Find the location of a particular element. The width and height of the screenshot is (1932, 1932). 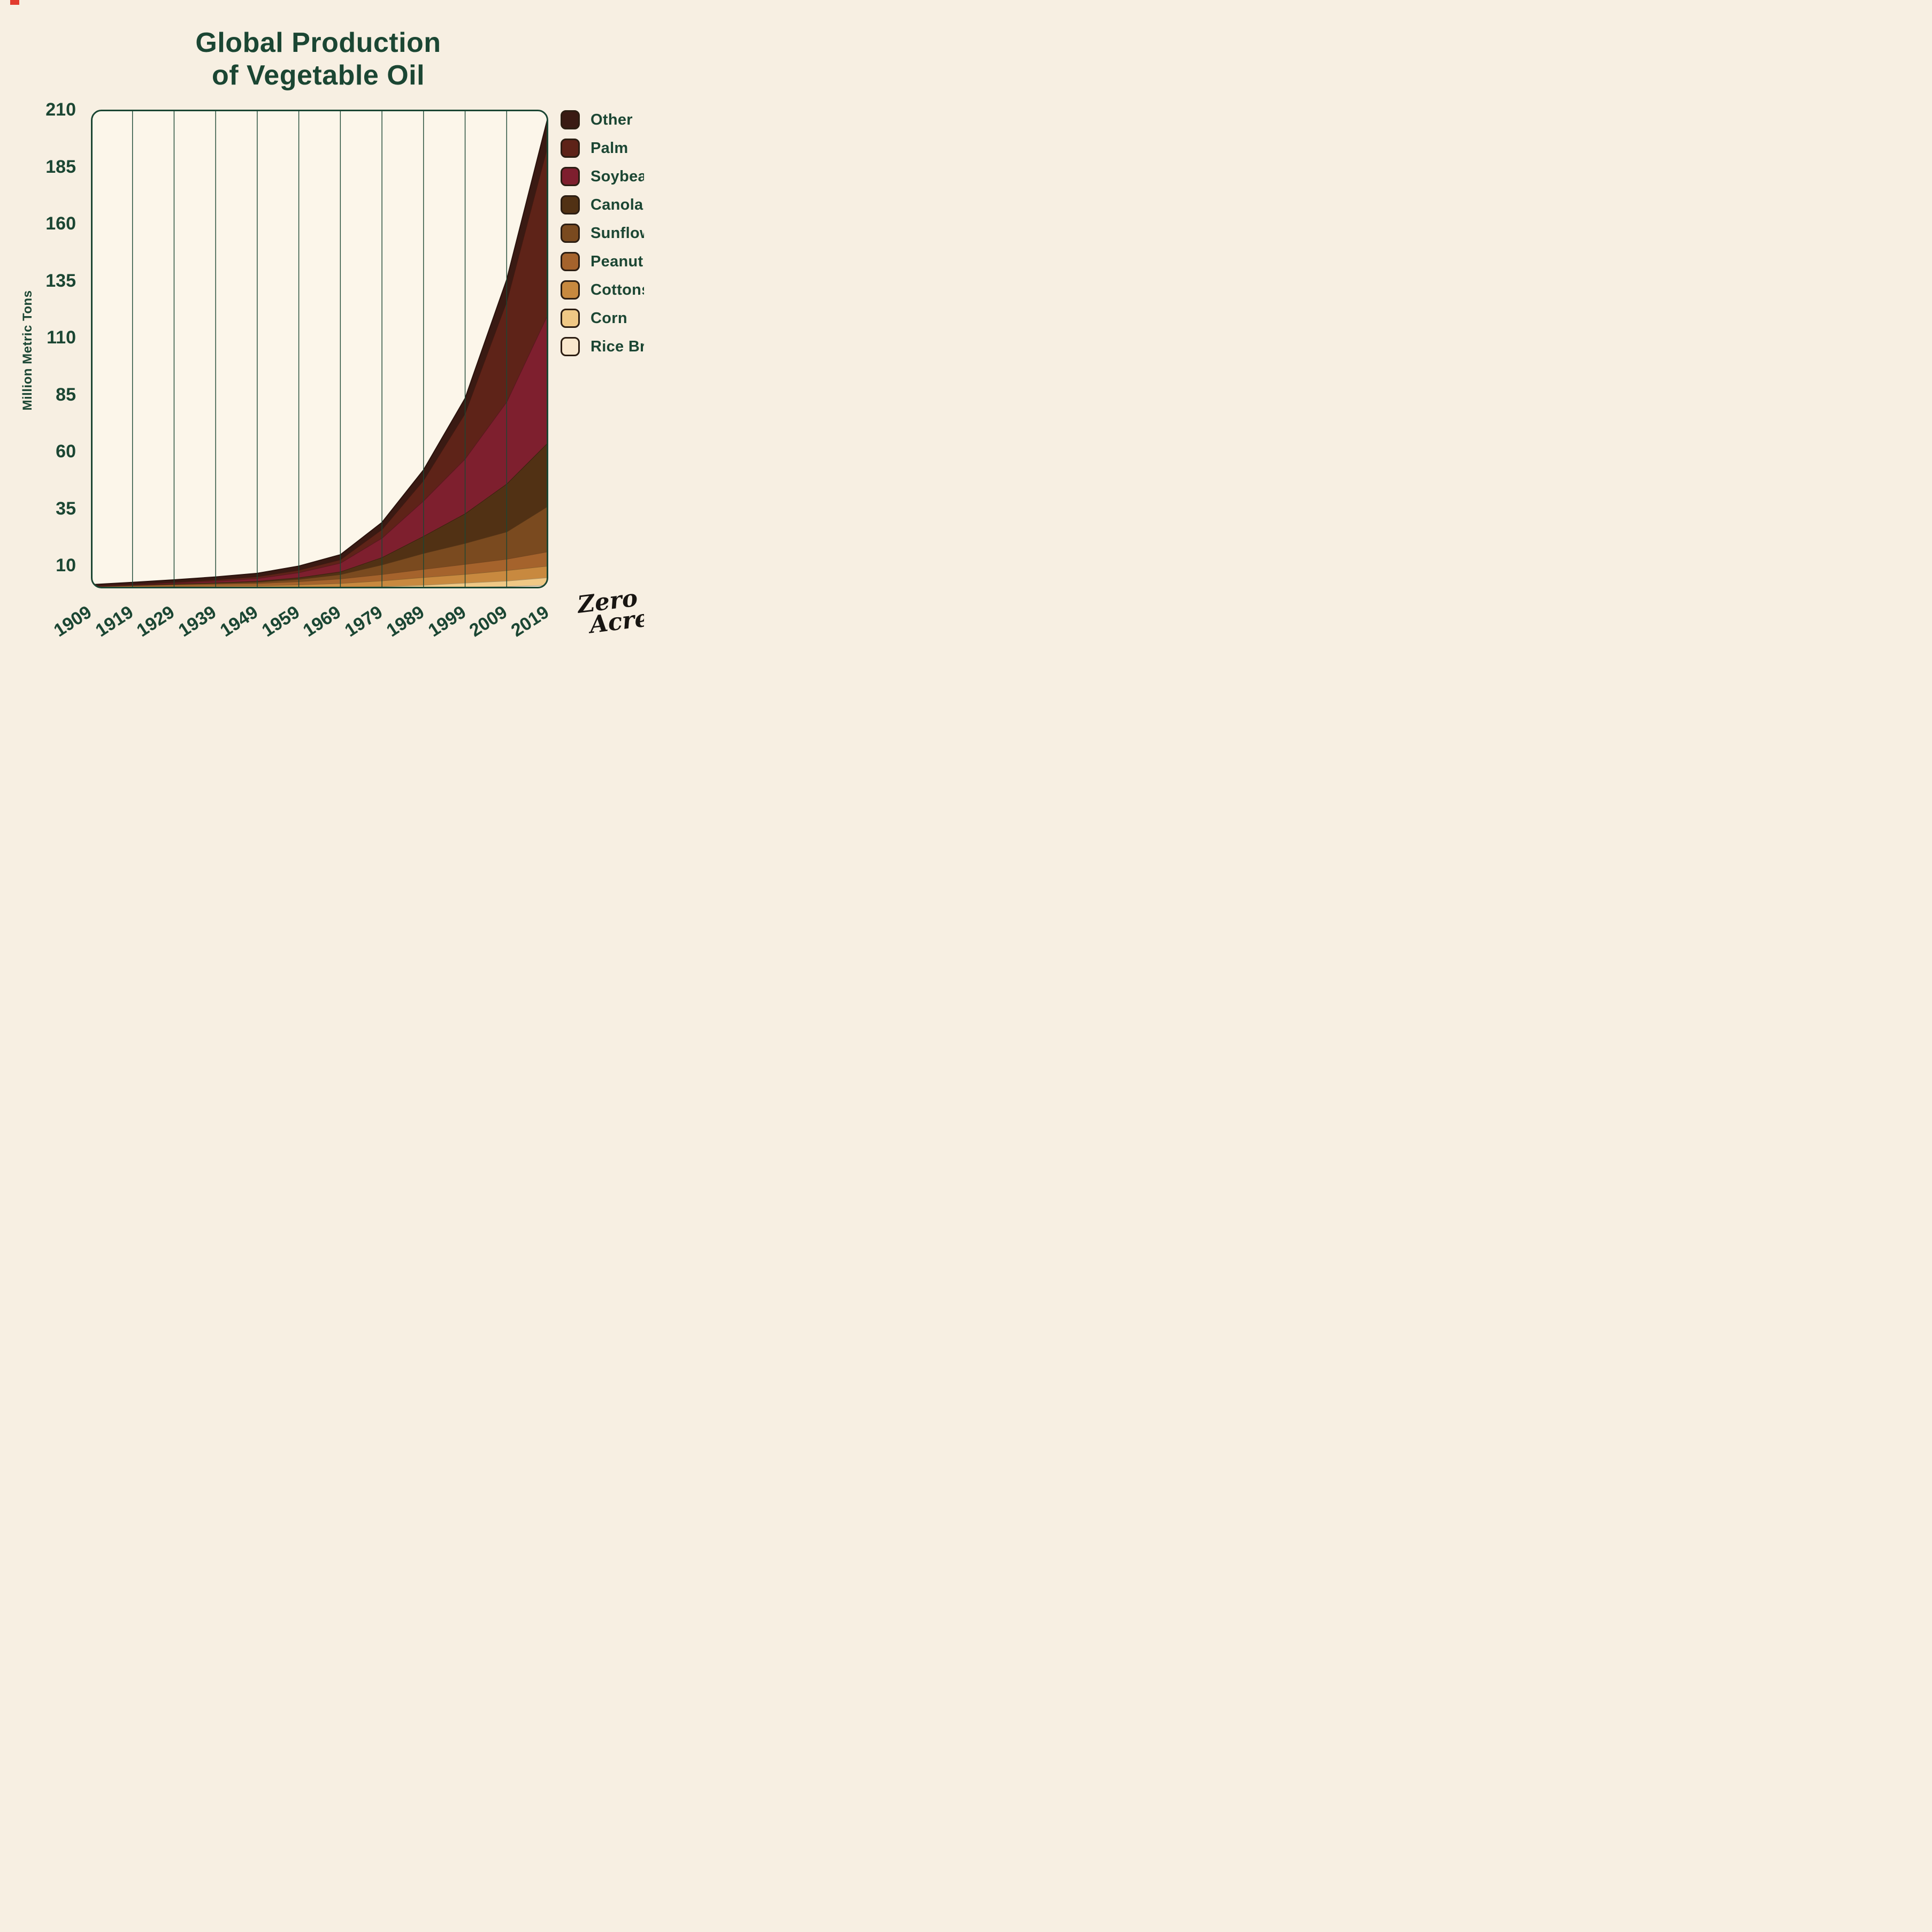

legend-swatch-other is located at coordinates (570, 119).